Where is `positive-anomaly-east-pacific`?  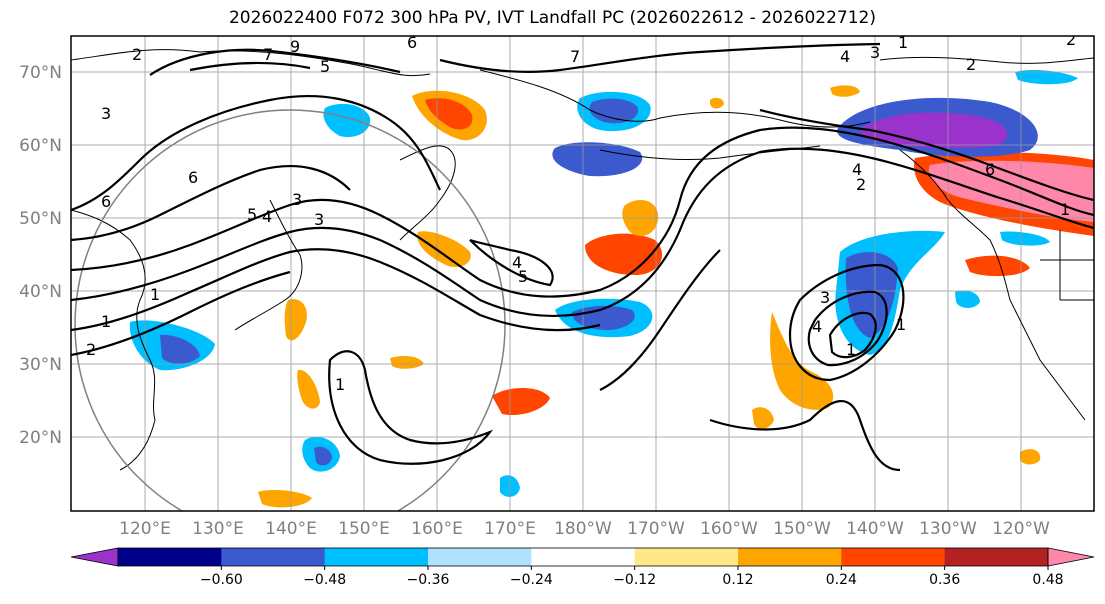 positive-anomaly-east-pacific is located at coordinates (802, 361).